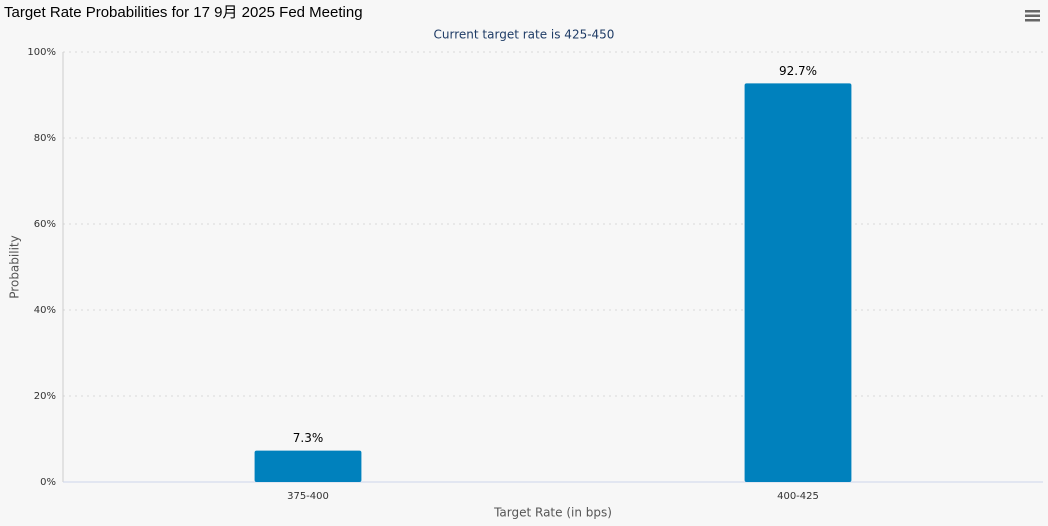 This screenshot has width=1048, height=526. I want to click on data-label: 92.7%, so click(798, 71).